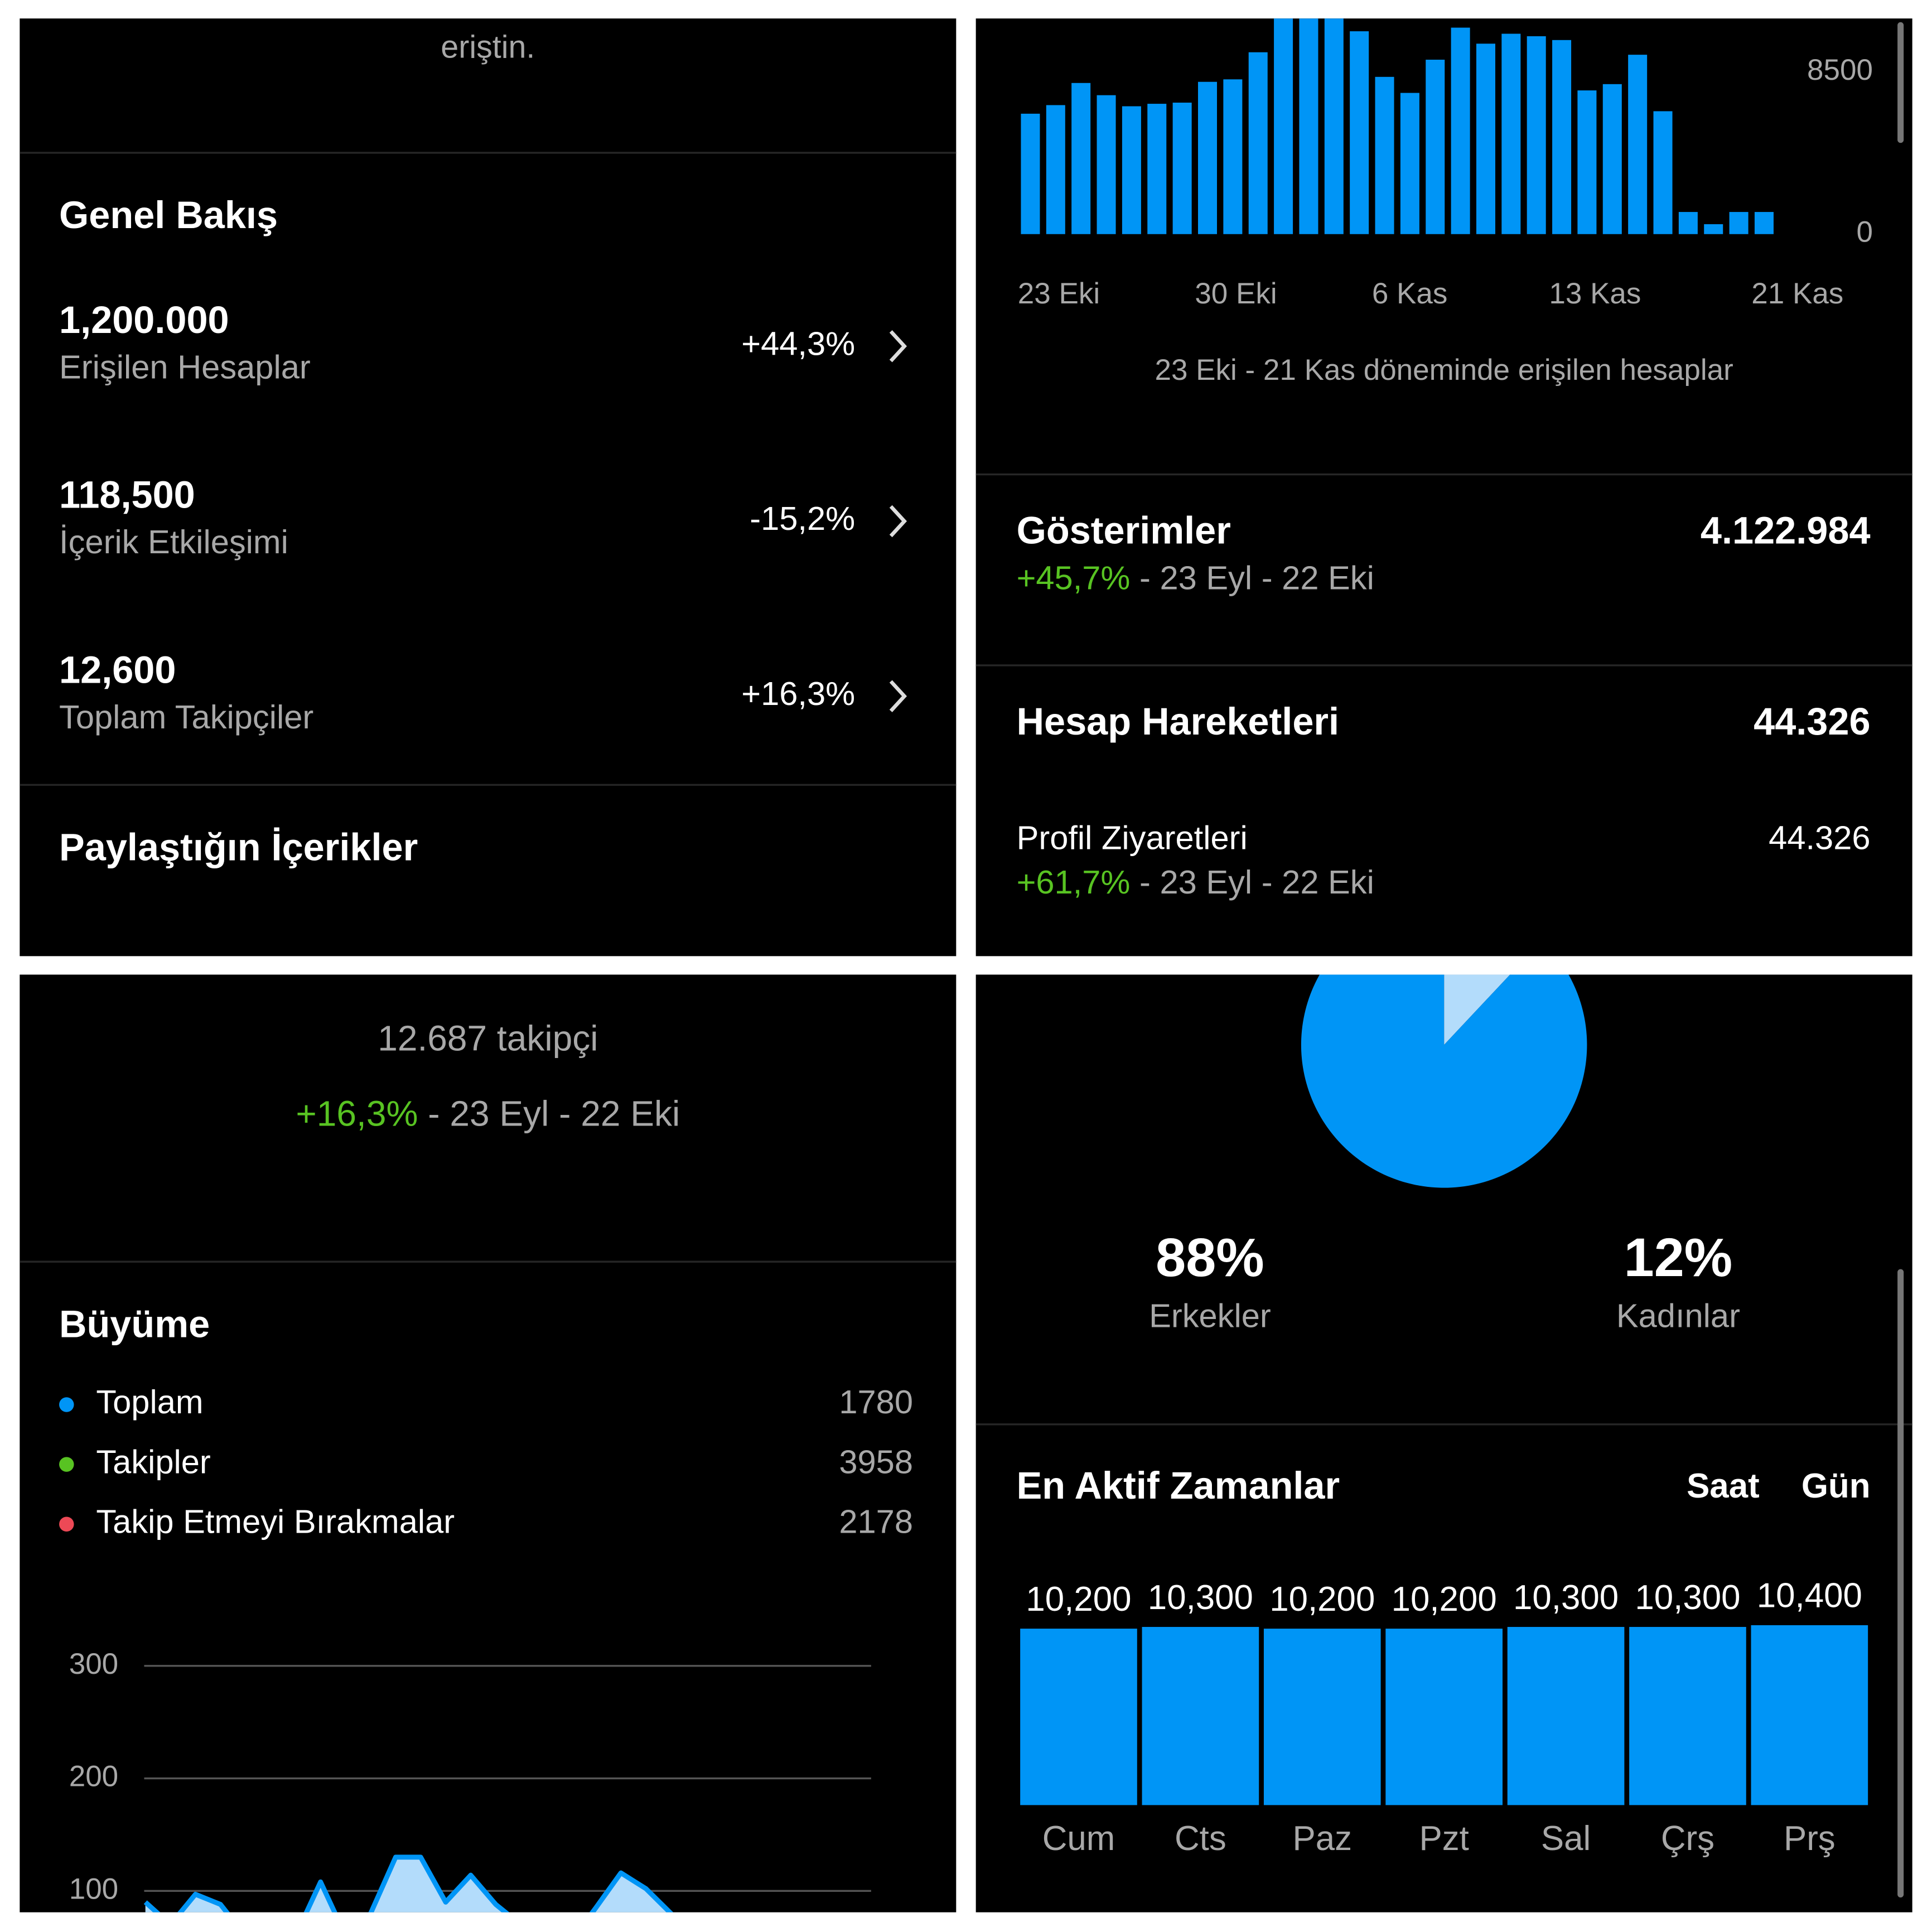  Describe the element at coordinates (1210, 1257) in the screenshot. I see `pie-value-label: 88%` at that location.